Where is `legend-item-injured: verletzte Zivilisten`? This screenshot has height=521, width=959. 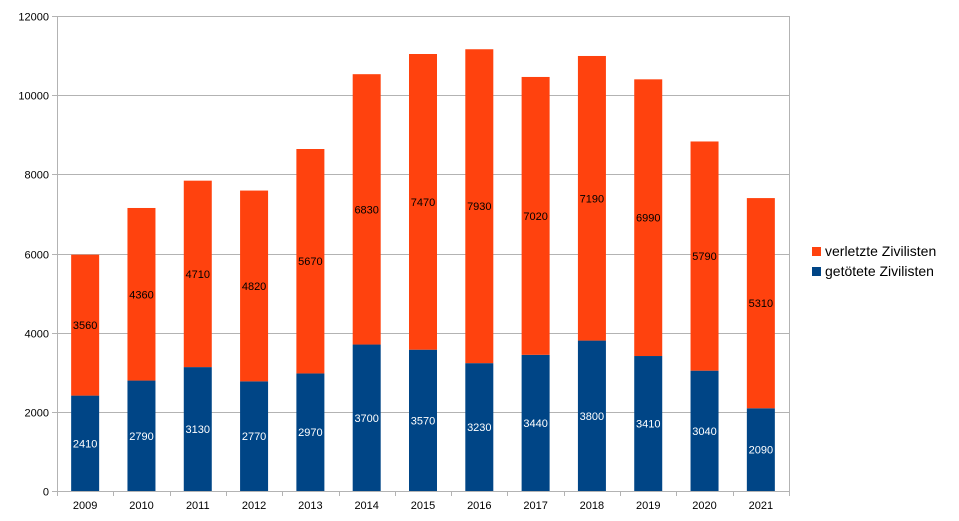 legend-item-injured: verletzte Zivilisten is located at coordinates (874, 251).